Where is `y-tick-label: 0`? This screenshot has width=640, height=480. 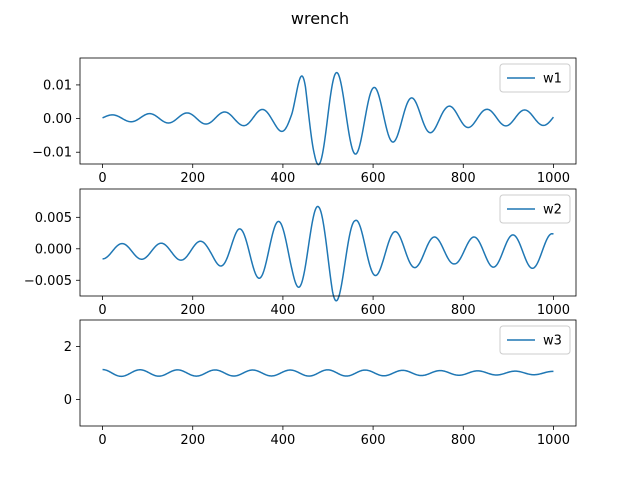
y-tick-label: 0 is located at coordinates (68, 400).